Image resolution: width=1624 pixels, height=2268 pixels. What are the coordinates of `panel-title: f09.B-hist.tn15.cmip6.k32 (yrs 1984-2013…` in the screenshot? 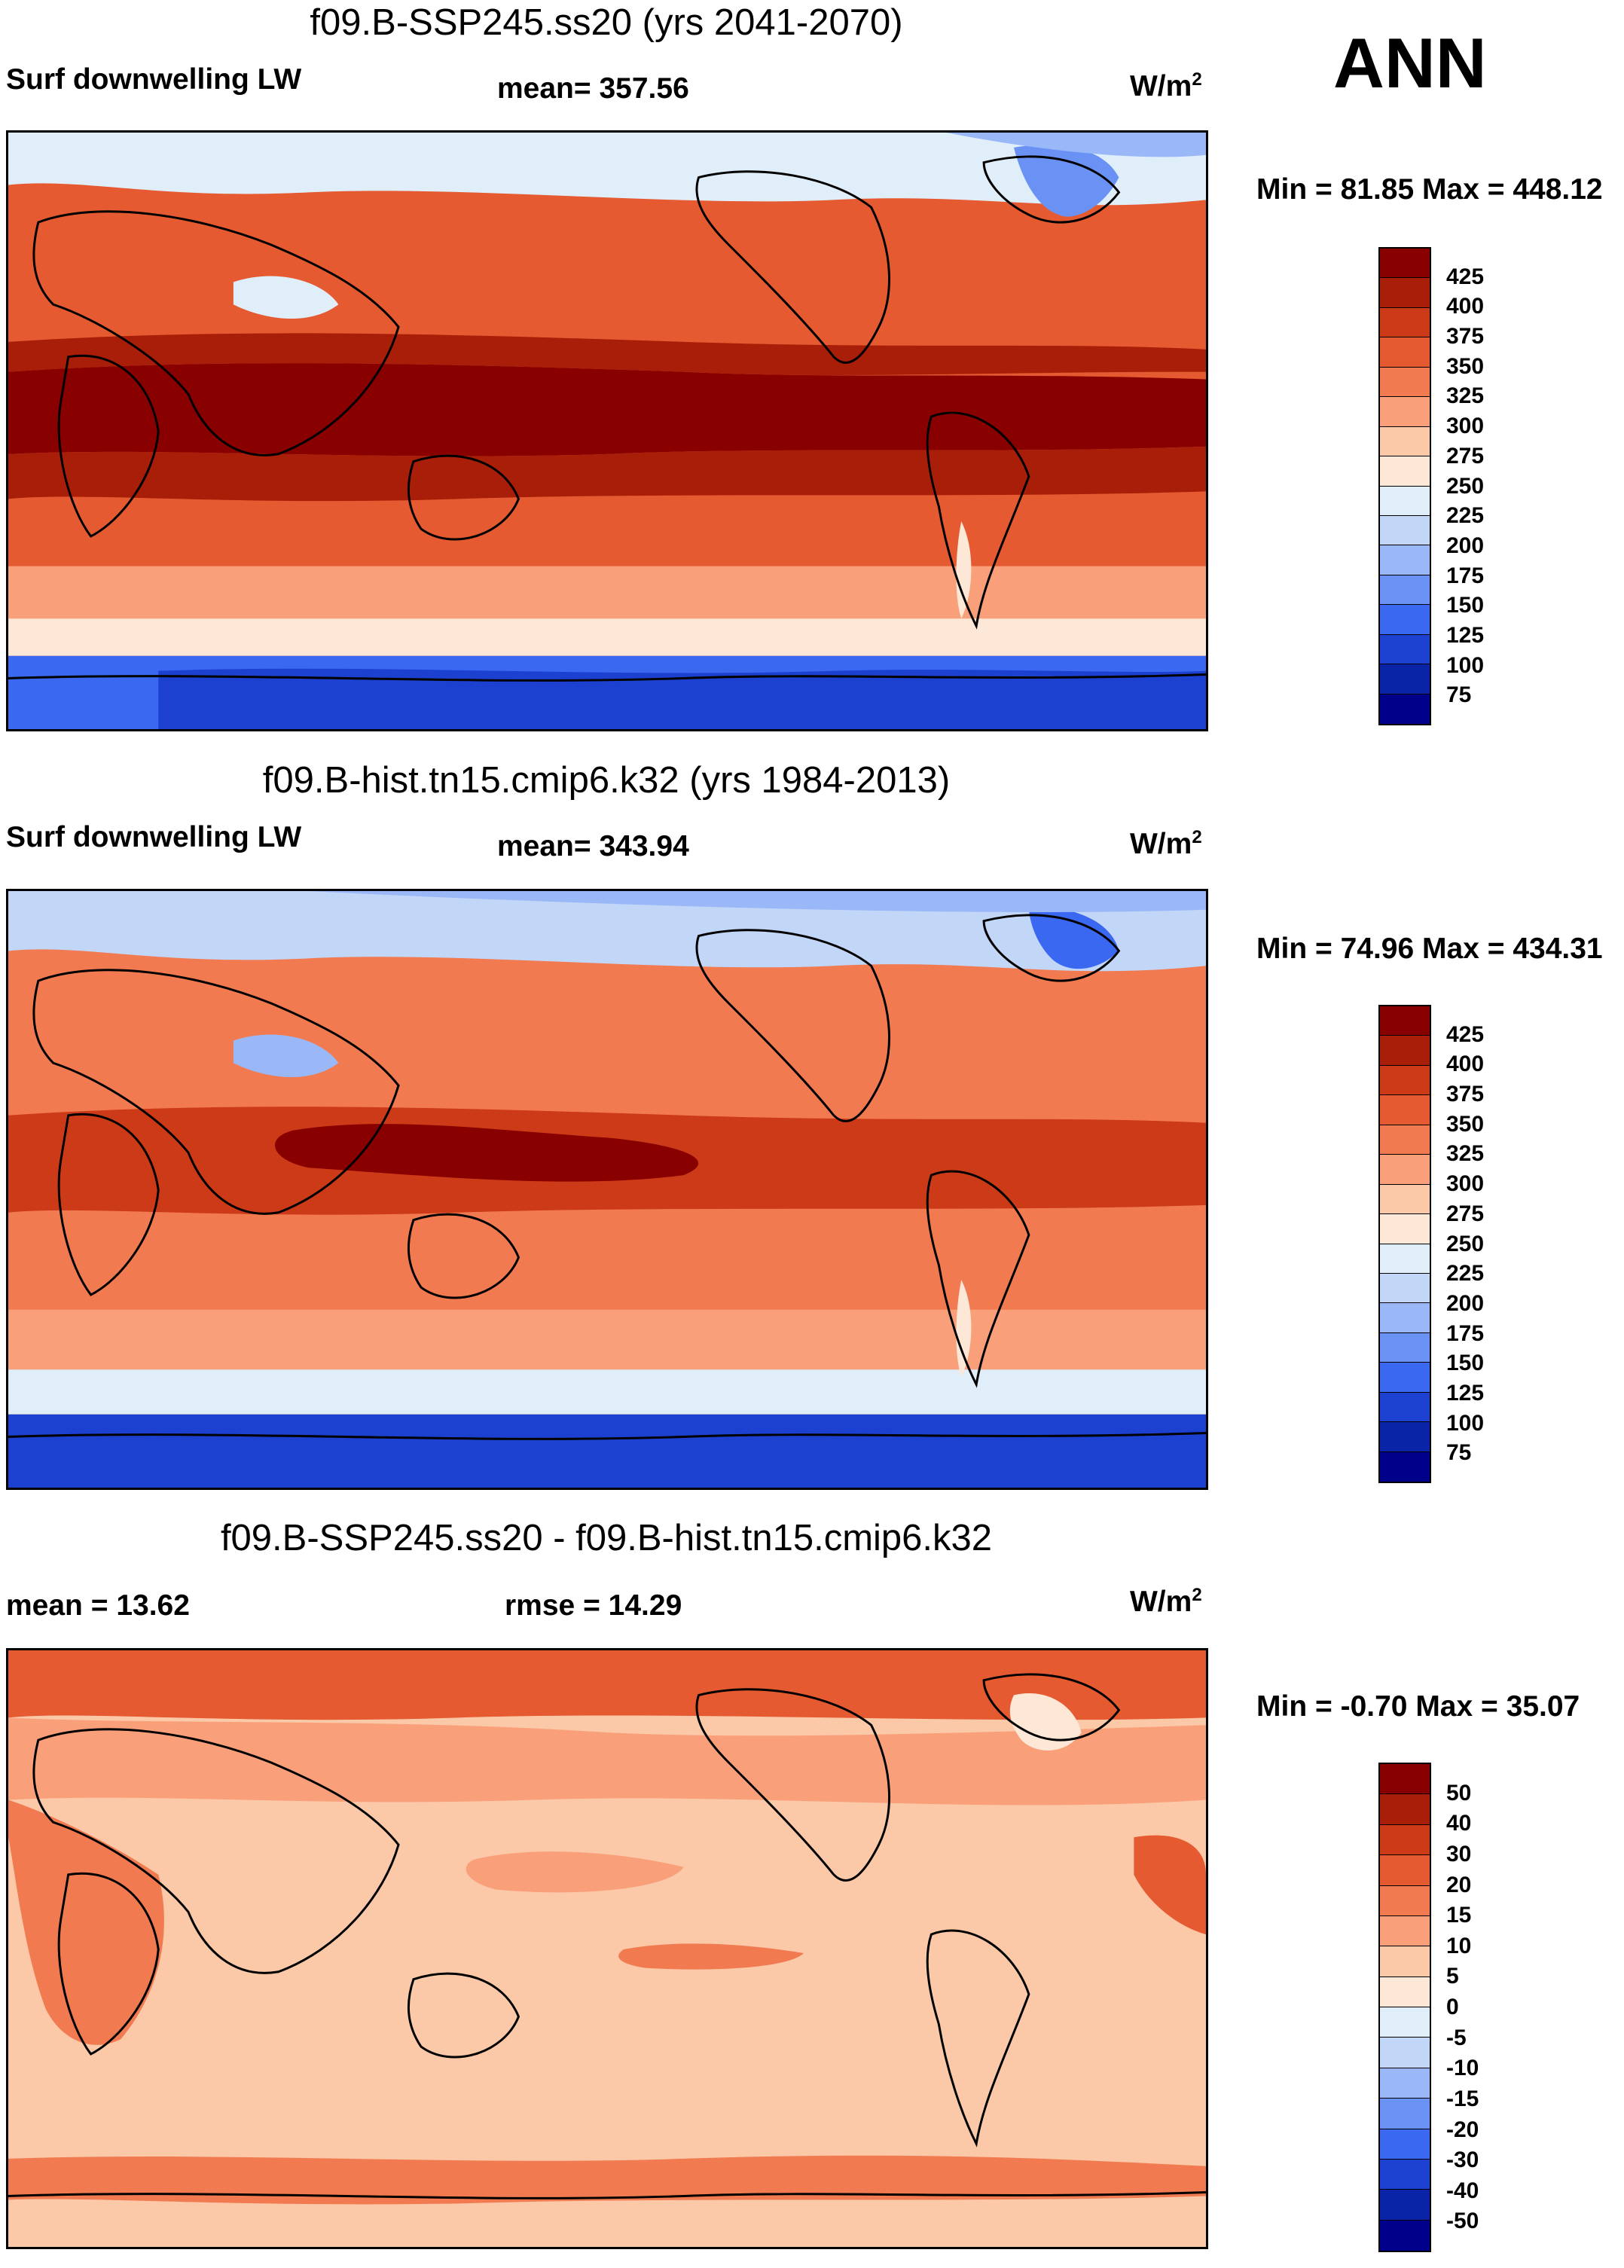 It's located at (607, 780).